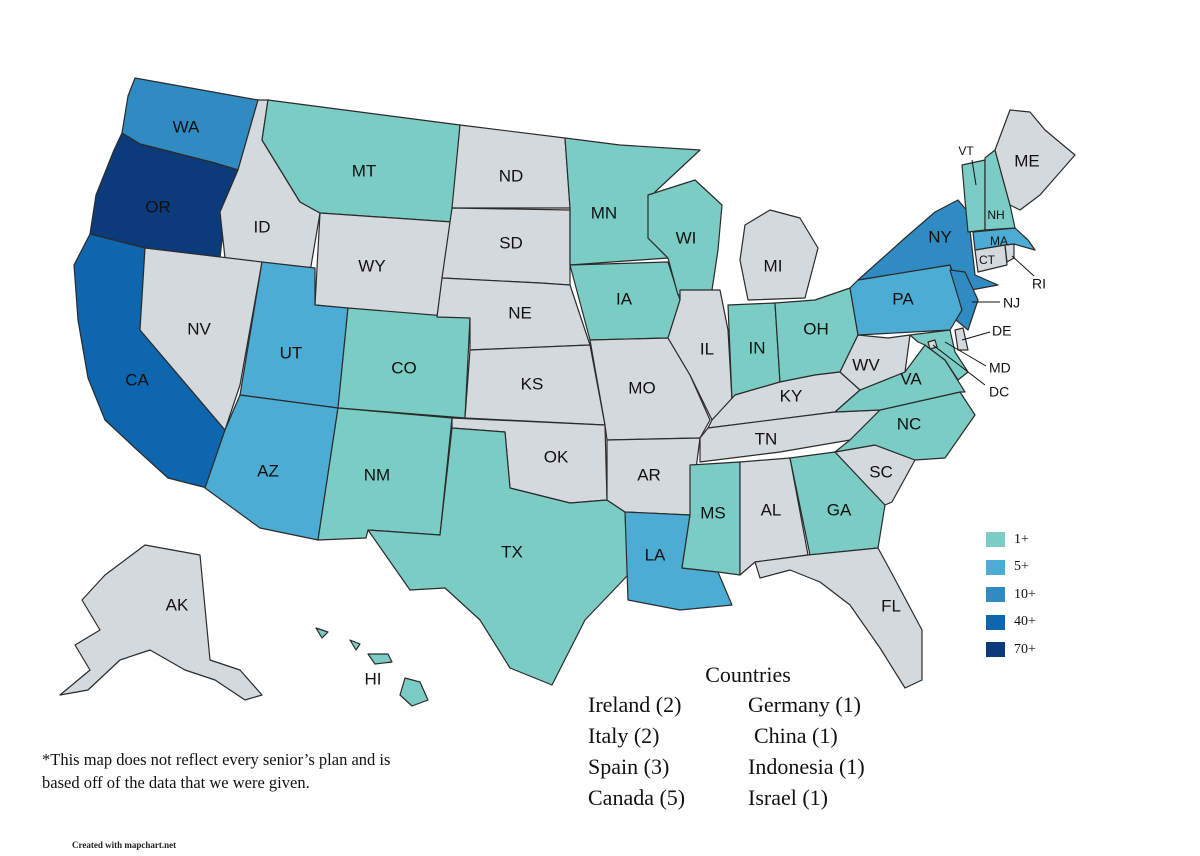  I want to click on state-ma, so click(1004, 239).